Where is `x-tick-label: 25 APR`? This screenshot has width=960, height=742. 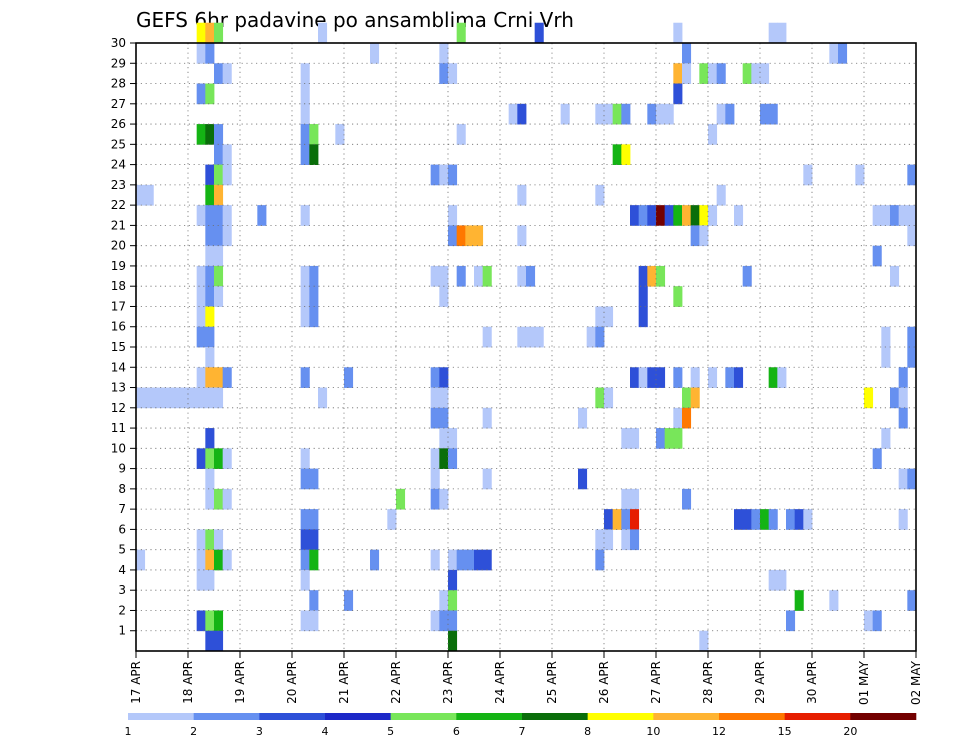 x-tick-label: 25 APR is located at coordinates (552, 682).